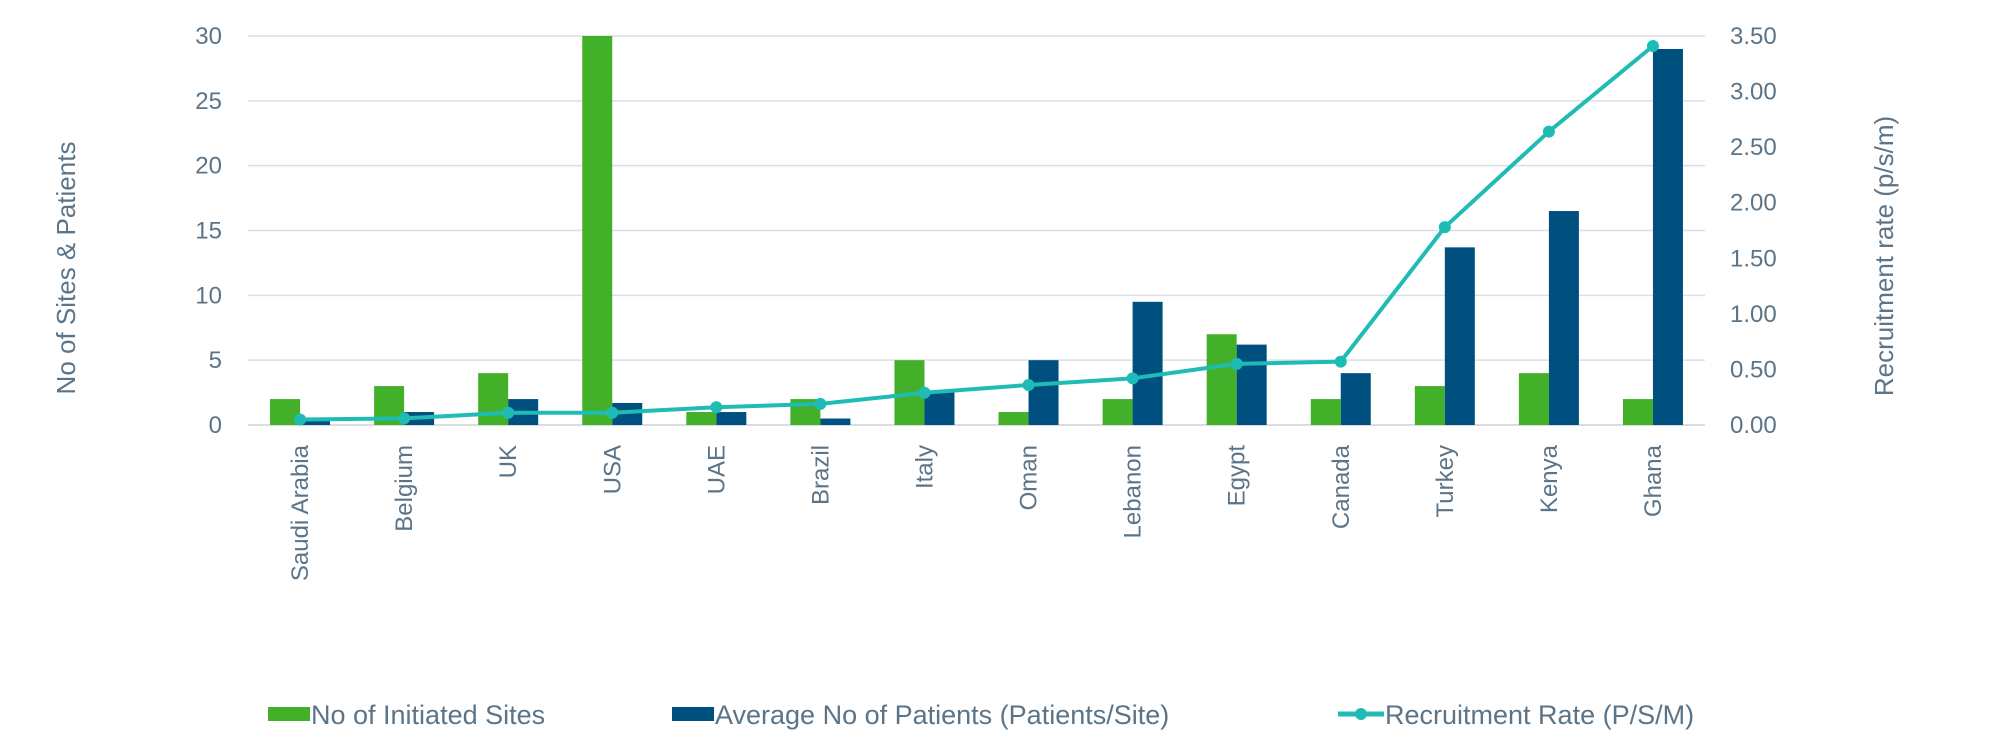  Describe the element at coordinates (66, 268) in the screenshot. I see `left-axis-title: No of Sites & Patients` at that location.